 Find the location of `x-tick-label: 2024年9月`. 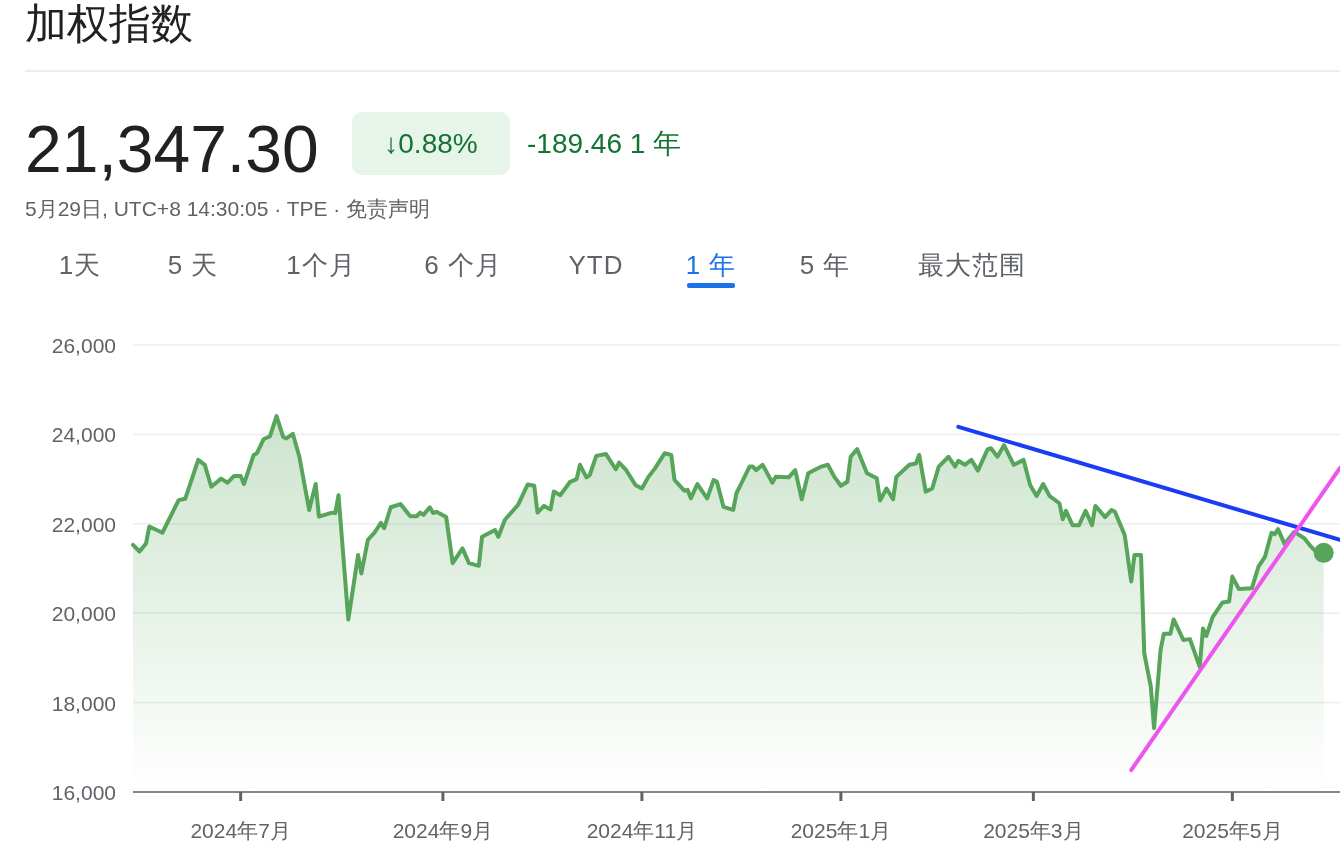

x-tick-label: 2024年9月 is located at coordinates (443, 830).